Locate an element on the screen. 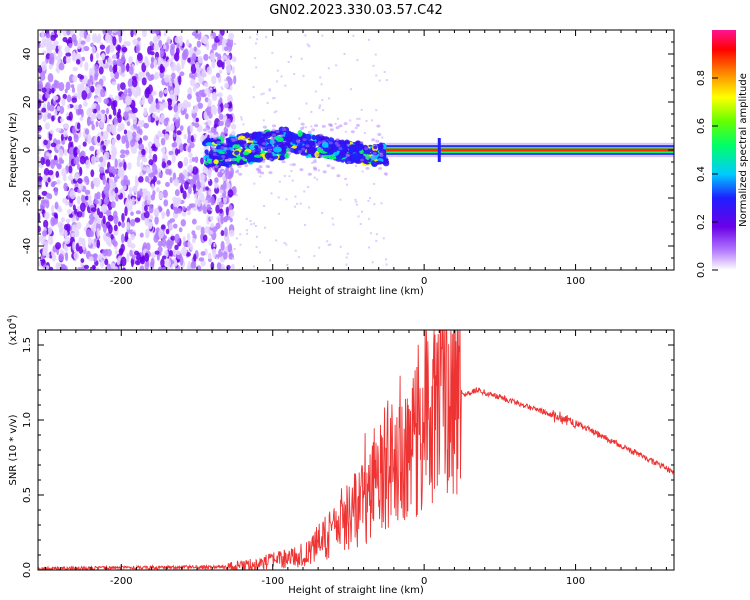 The height and width of the screenshot is (600, 750). colorbar-tick-label: 0.0 is located at coordinates (701, 270).